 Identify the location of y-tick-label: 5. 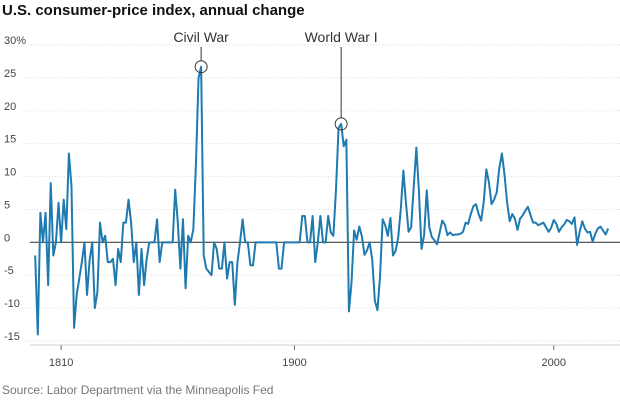
(7, 205).